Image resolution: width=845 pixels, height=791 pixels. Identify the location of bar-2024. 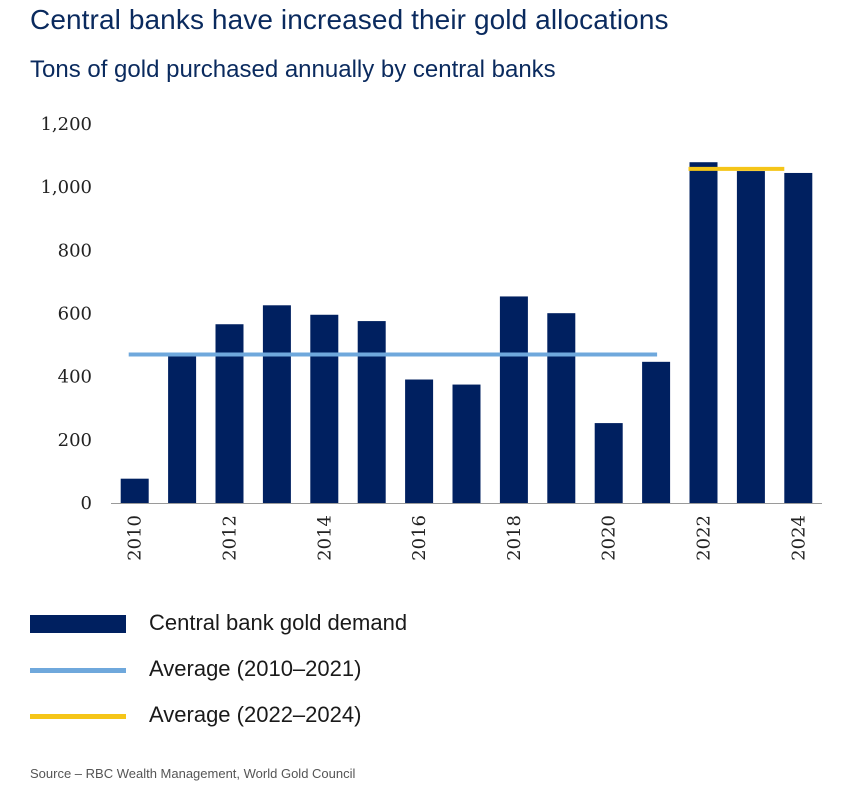
(798, 337).